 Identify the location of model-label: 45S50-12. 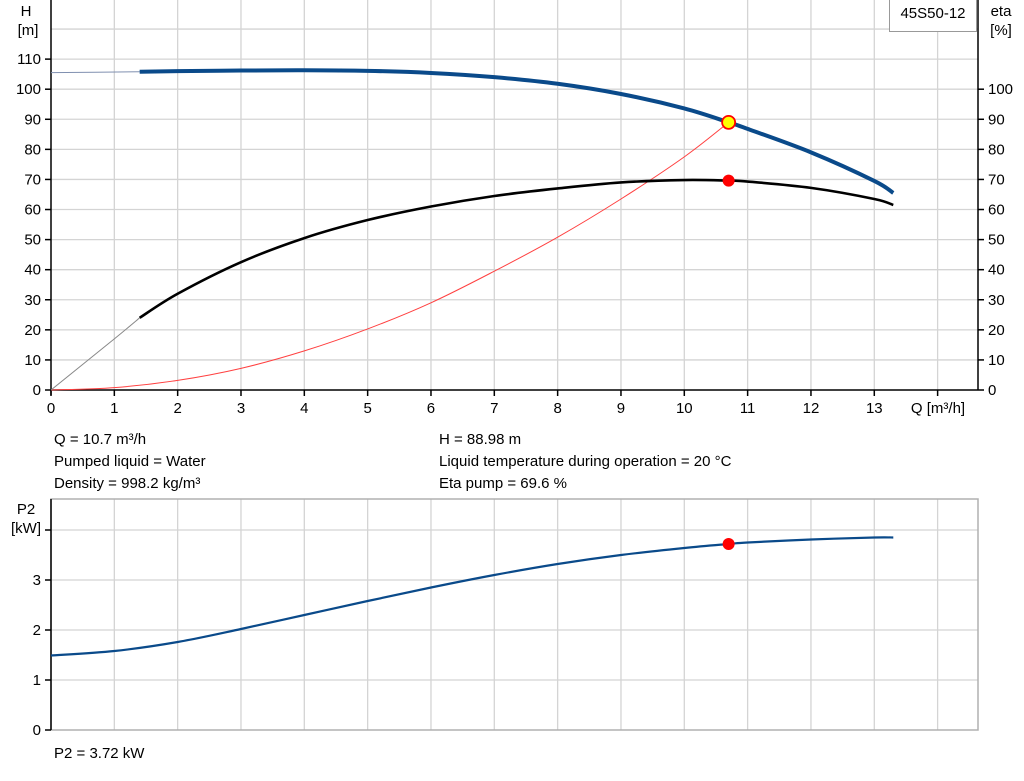
(933, 16).